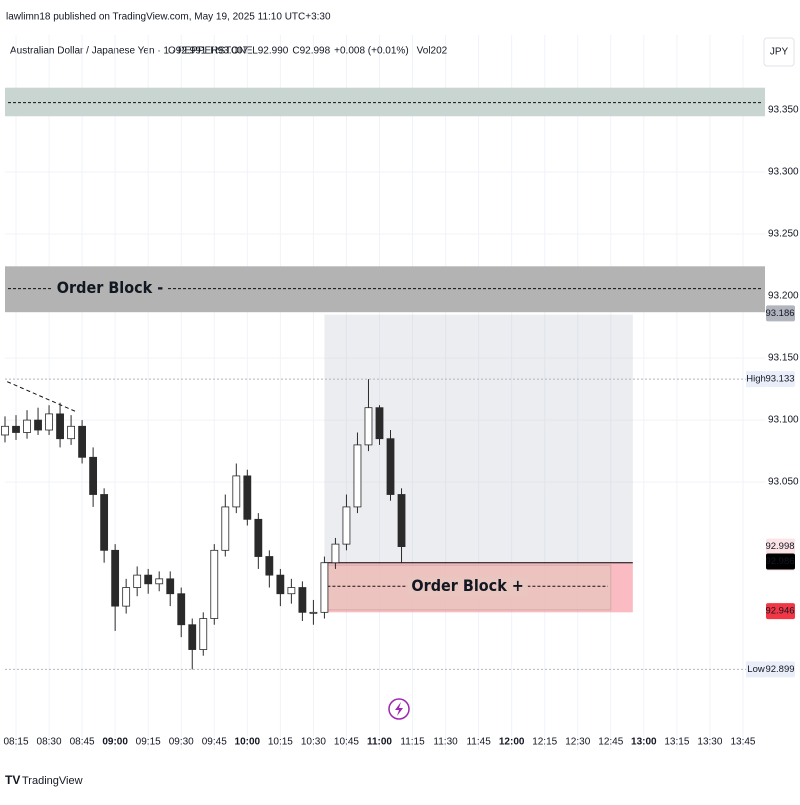 The height and width of the screenshot is (805, 800). I want to click on x-tick-label: 09:30, so click(181, 742).